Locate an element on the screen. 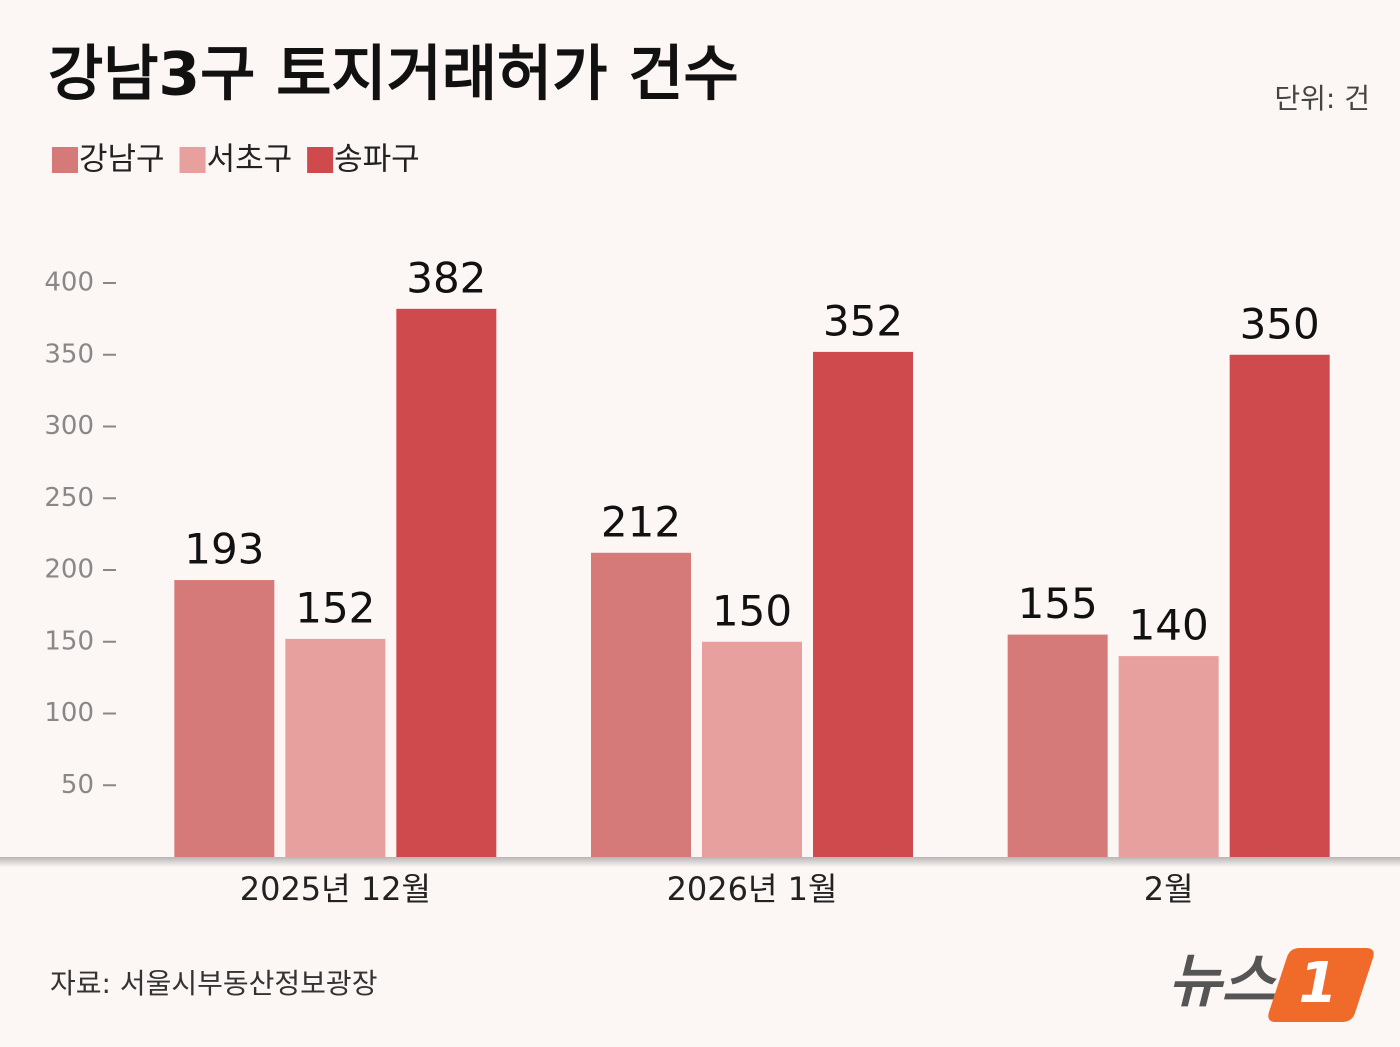 The image size is (1400, 1047). x-tick-label: 2월 is located at coordinates (1169, 889).